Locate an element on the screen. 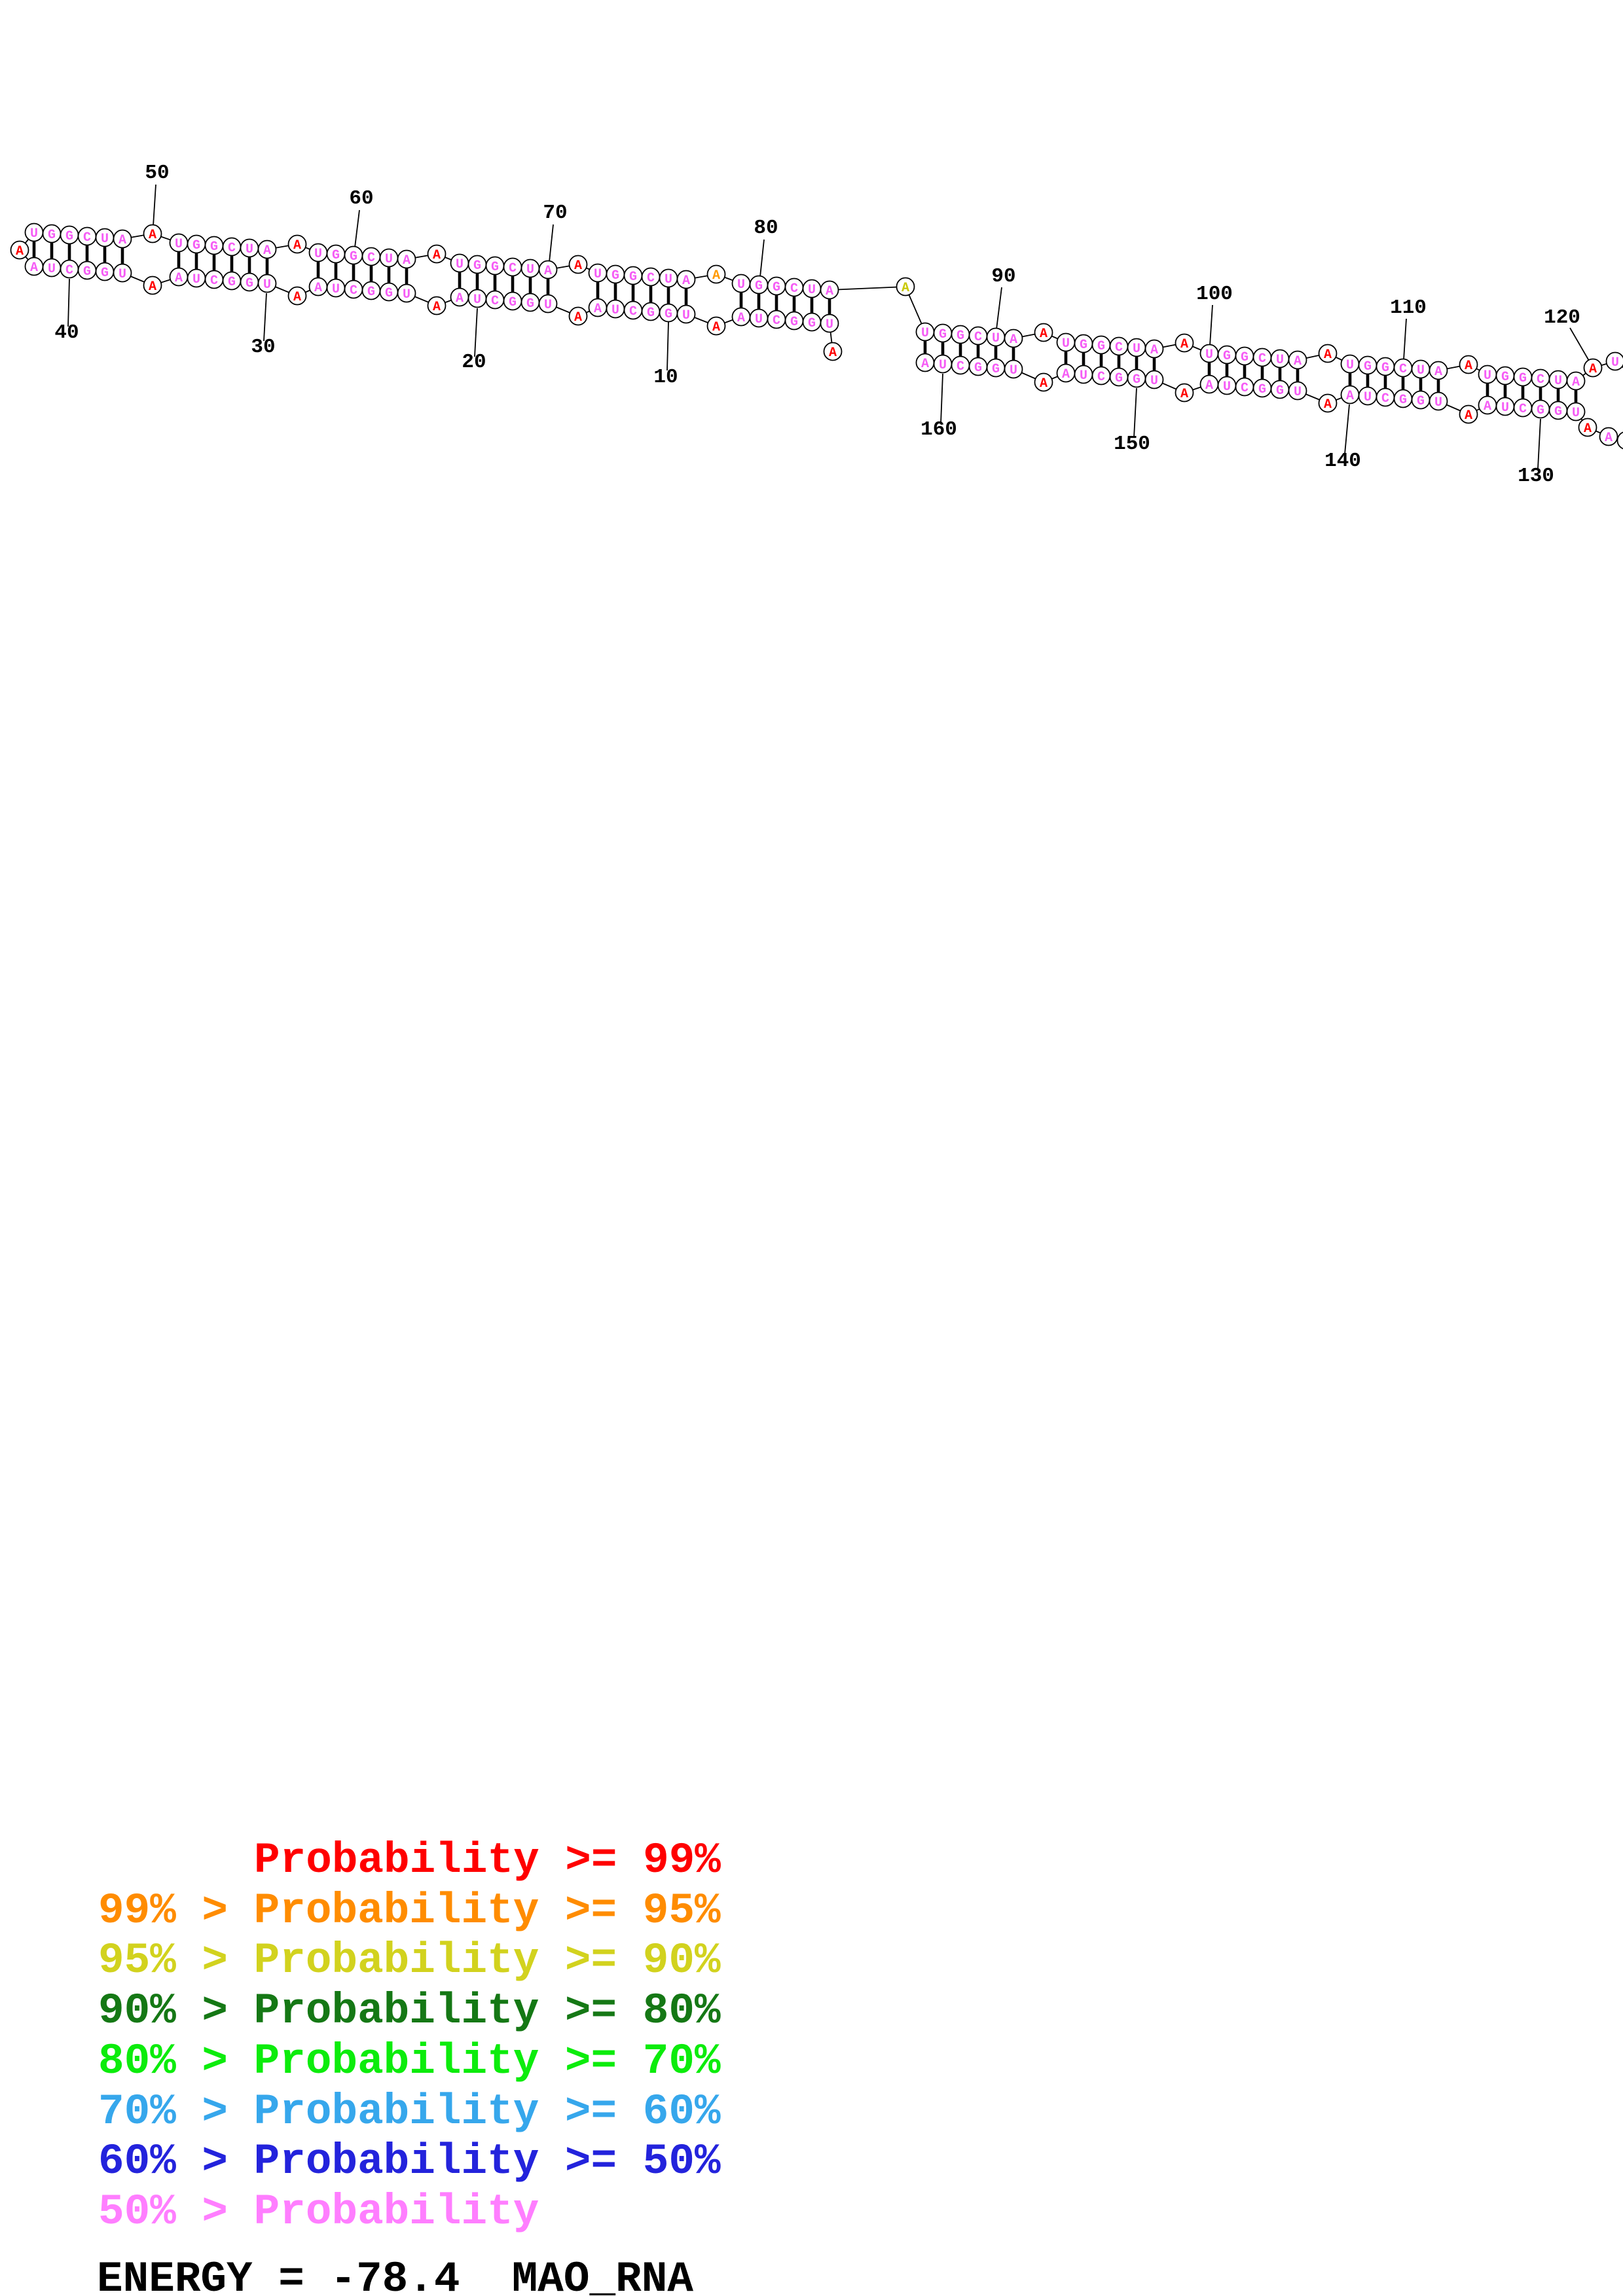  position-label: 60 is located at coordinates (361, 198).